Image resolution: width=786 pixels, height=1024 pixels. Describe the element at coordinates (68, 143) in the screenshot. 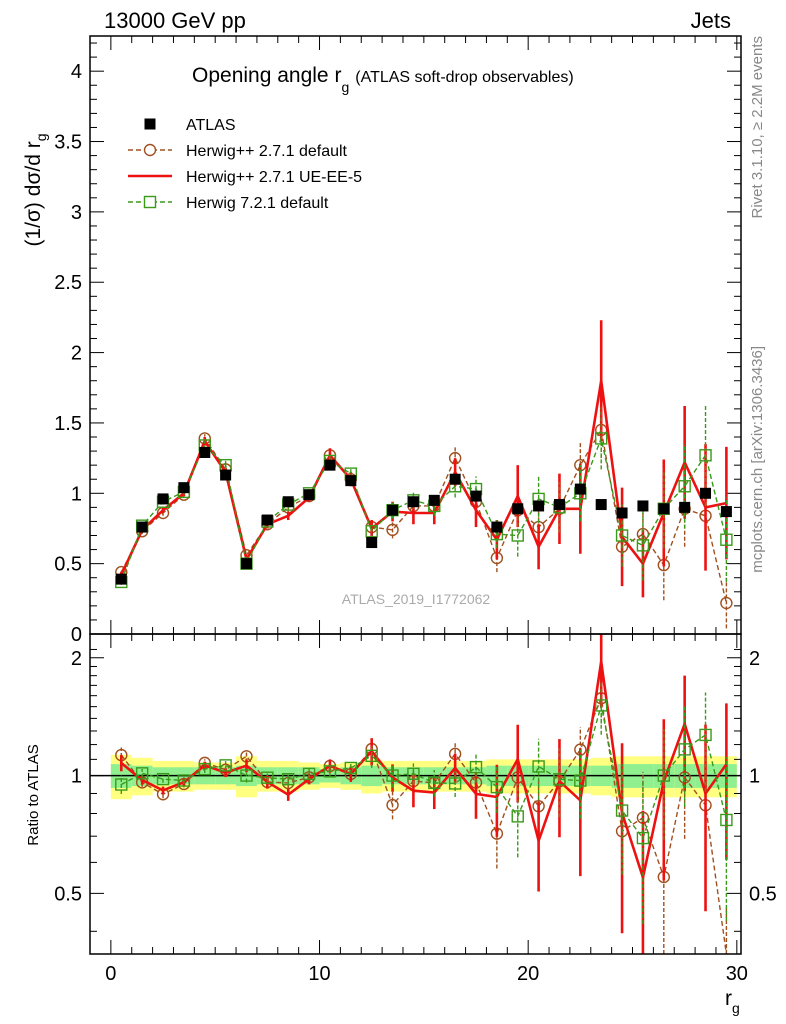

I see `y-tick-label: 3.5` at that location.